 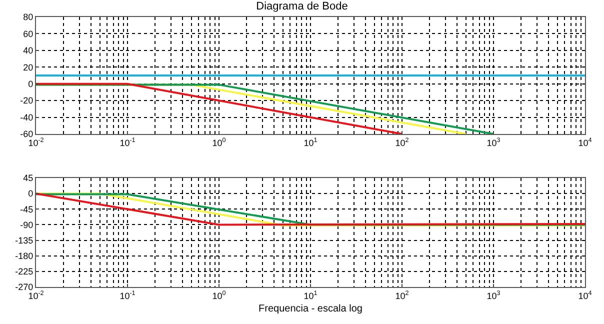 I want to click on y-tick-label: -180, so click(x=24, y=256).